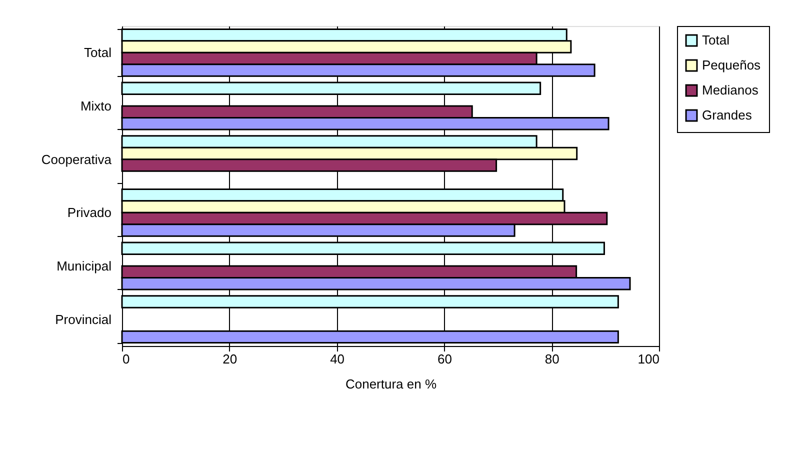 The image size is (804, 467). Describe the element at coordinates (230, 359) in the screenshot. I see `x-tick-label: 20` at that location.